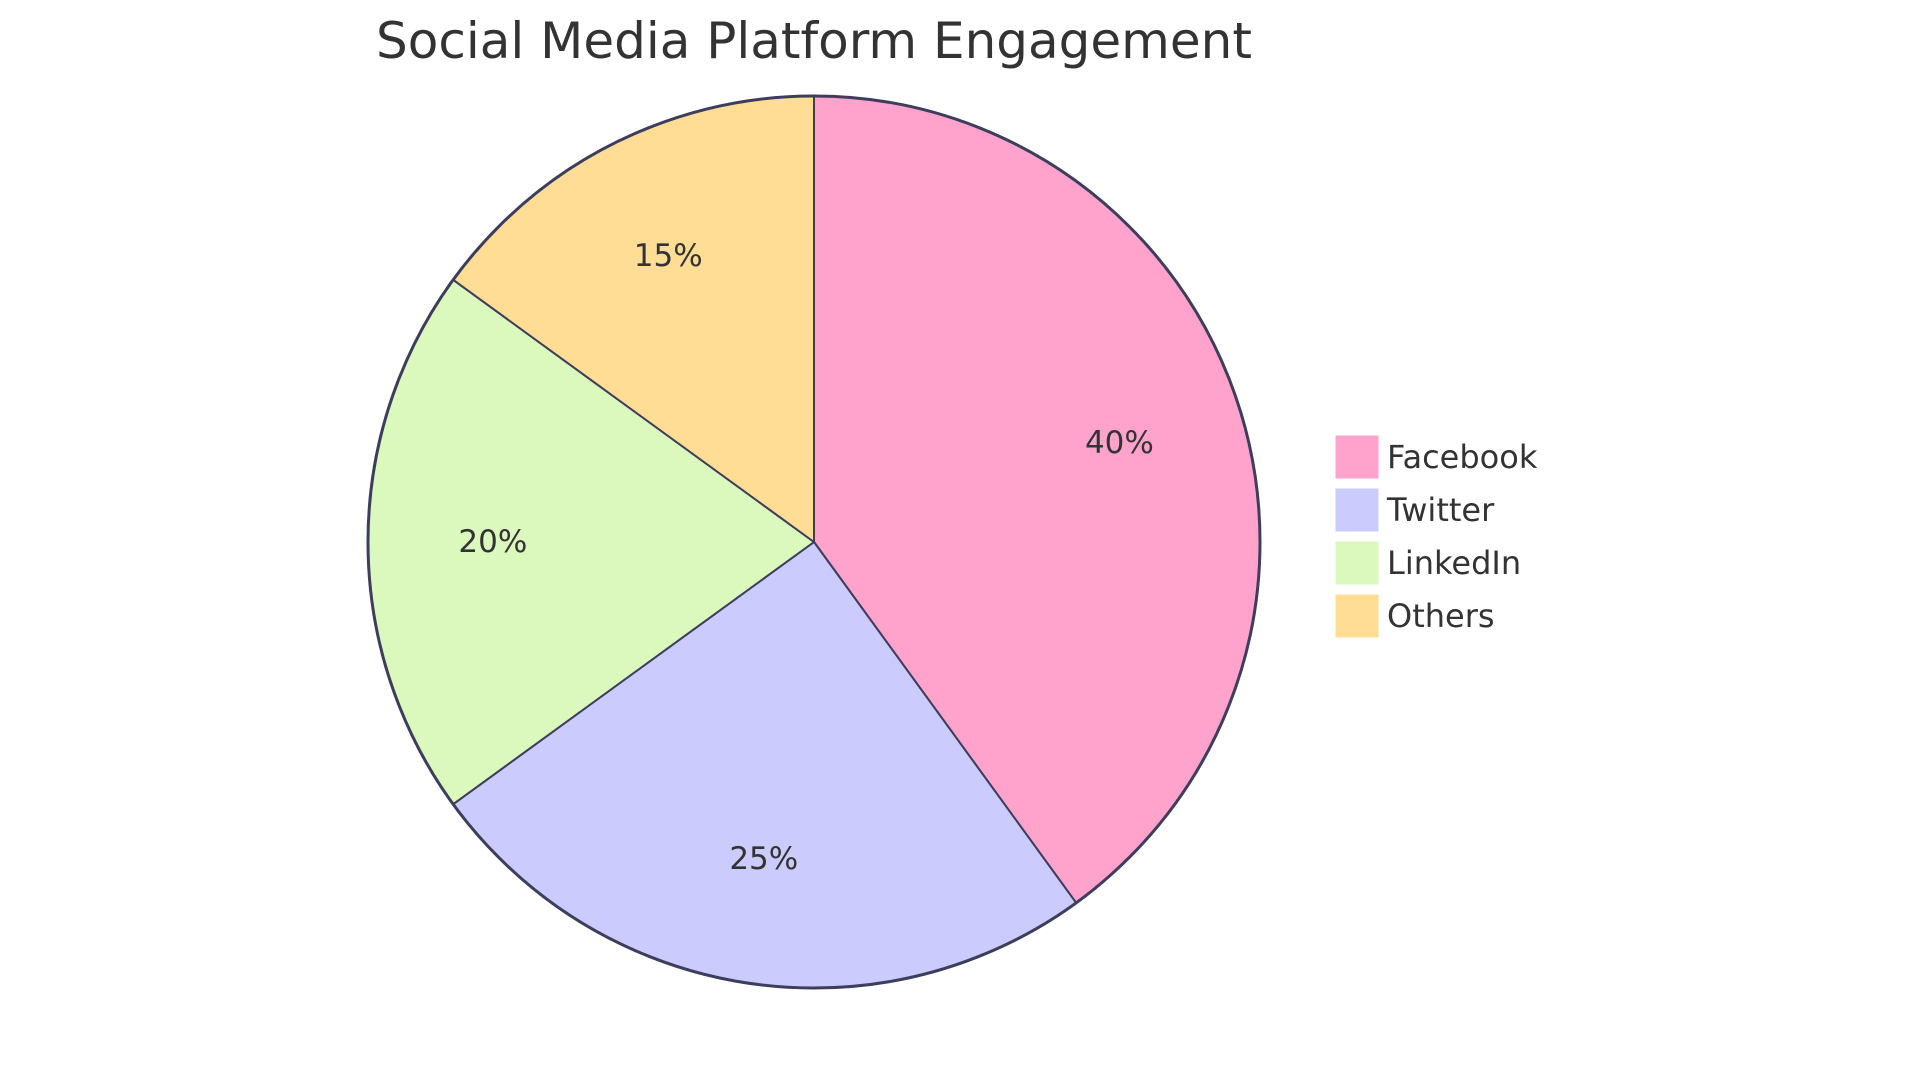 This screenshot has width=1920, height=1080. What do you see at coordinates (1357, 457) in the screenshot?
I see `legend-swatch-facebook` at bounding box center [1357, 457].